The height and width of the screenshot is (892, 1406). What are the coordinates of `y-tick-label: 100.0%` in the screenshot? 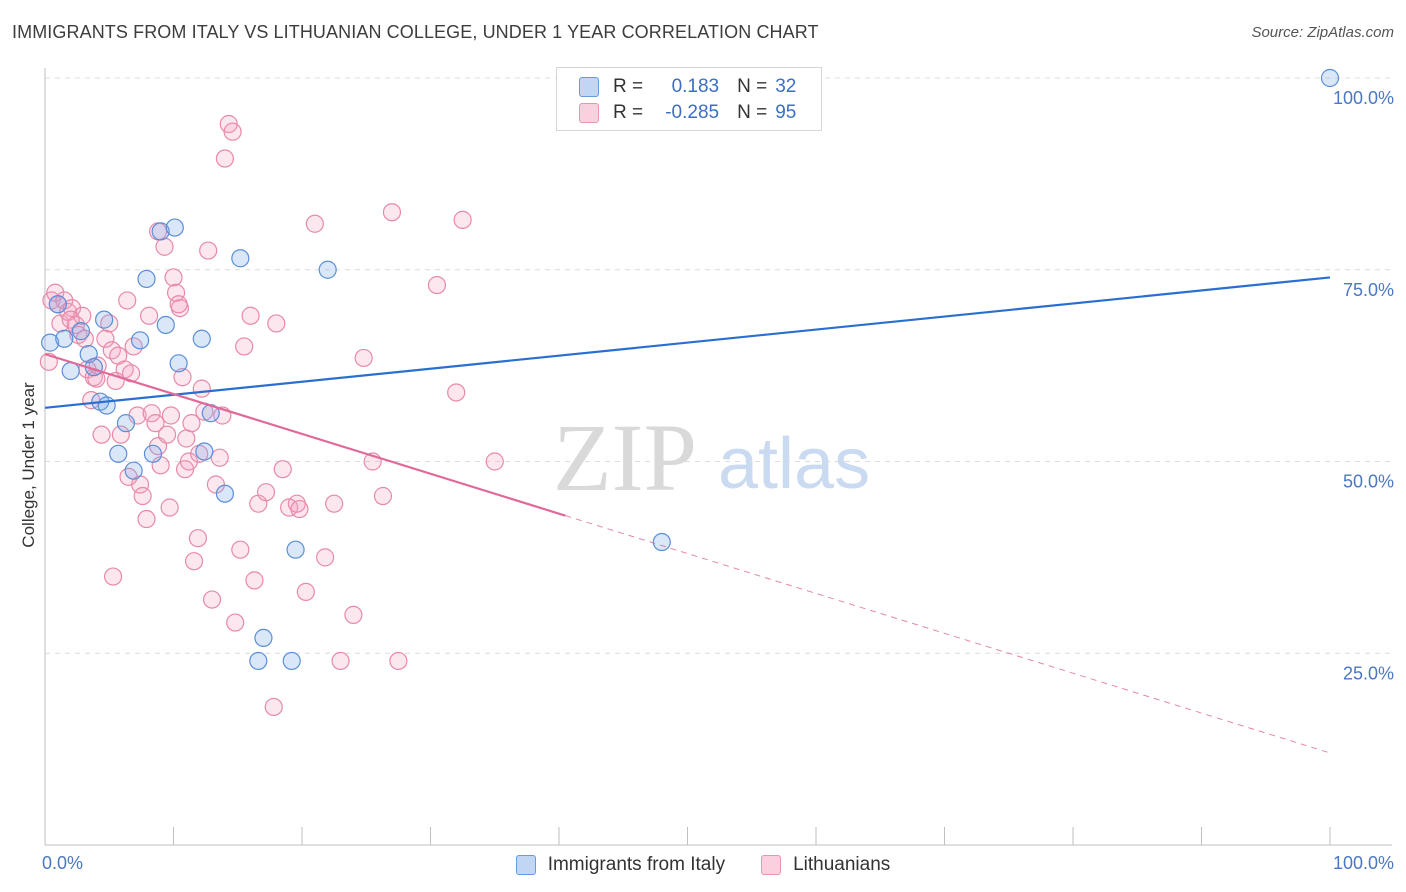 It's located at (1363, 98).